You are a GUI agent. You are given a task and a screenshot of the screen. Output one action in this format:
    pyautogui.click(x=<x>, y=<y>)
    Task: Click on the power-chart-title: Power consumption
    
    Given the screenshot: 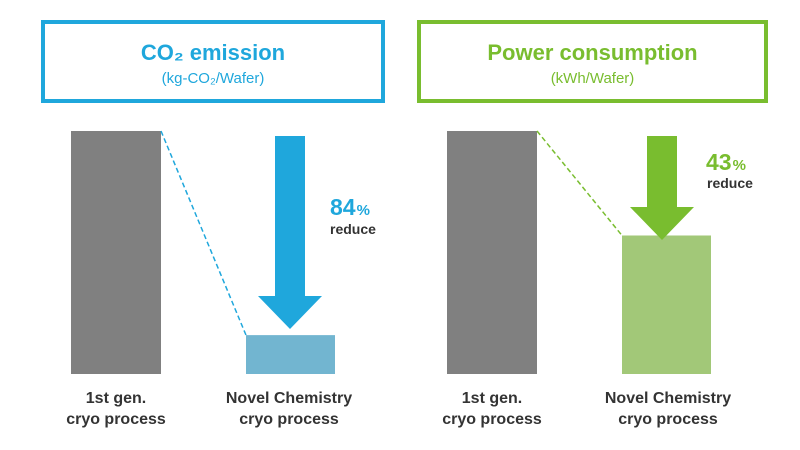 What is the action you would take?
    pyautogui.click(x=592, y=52)
    